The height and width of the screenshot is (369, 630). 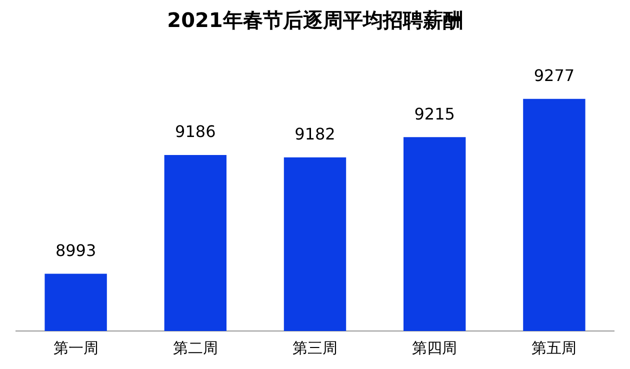 I want to click on data-label: 9215, so click(x=434, y=114).